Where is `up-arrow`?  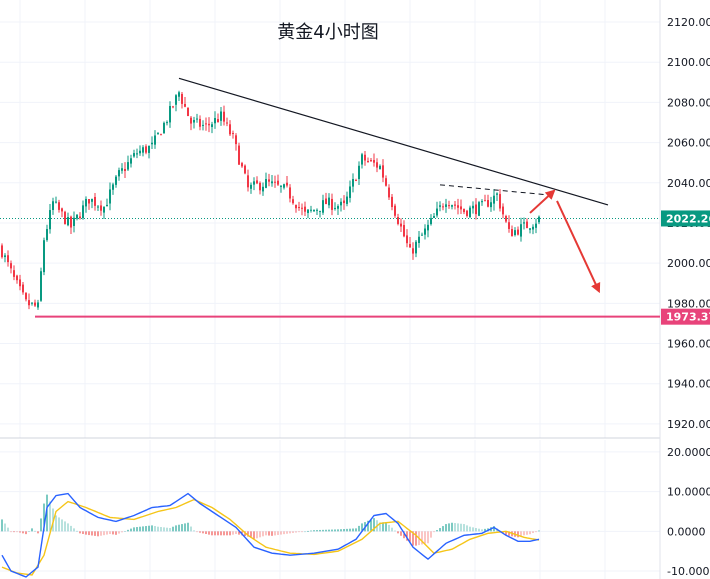
up-arrow is located at coordinates (542, 201).